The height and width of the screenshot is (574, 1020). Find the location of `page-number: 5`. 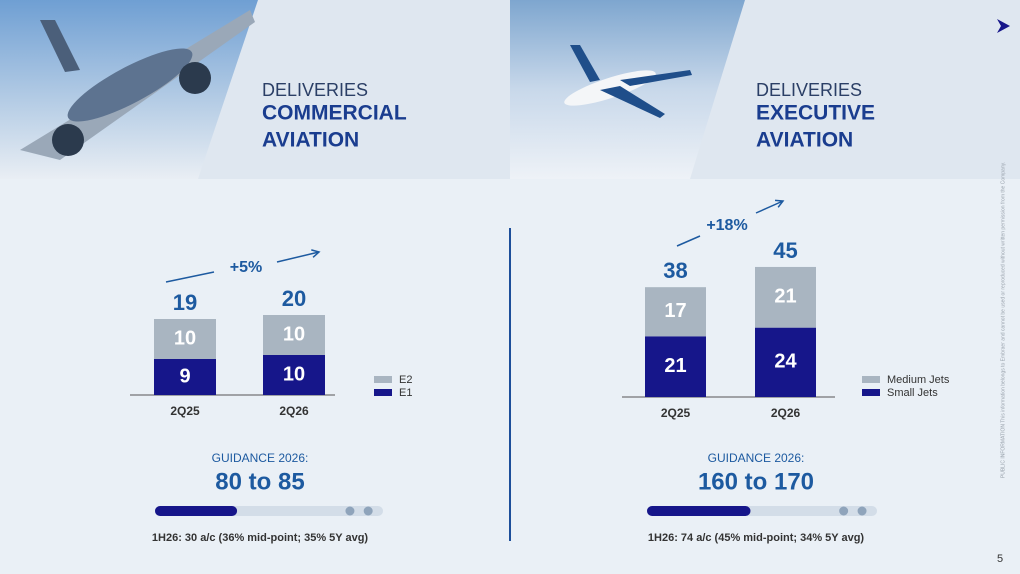

page-number: 5 is located at coordinates (1000, 559).